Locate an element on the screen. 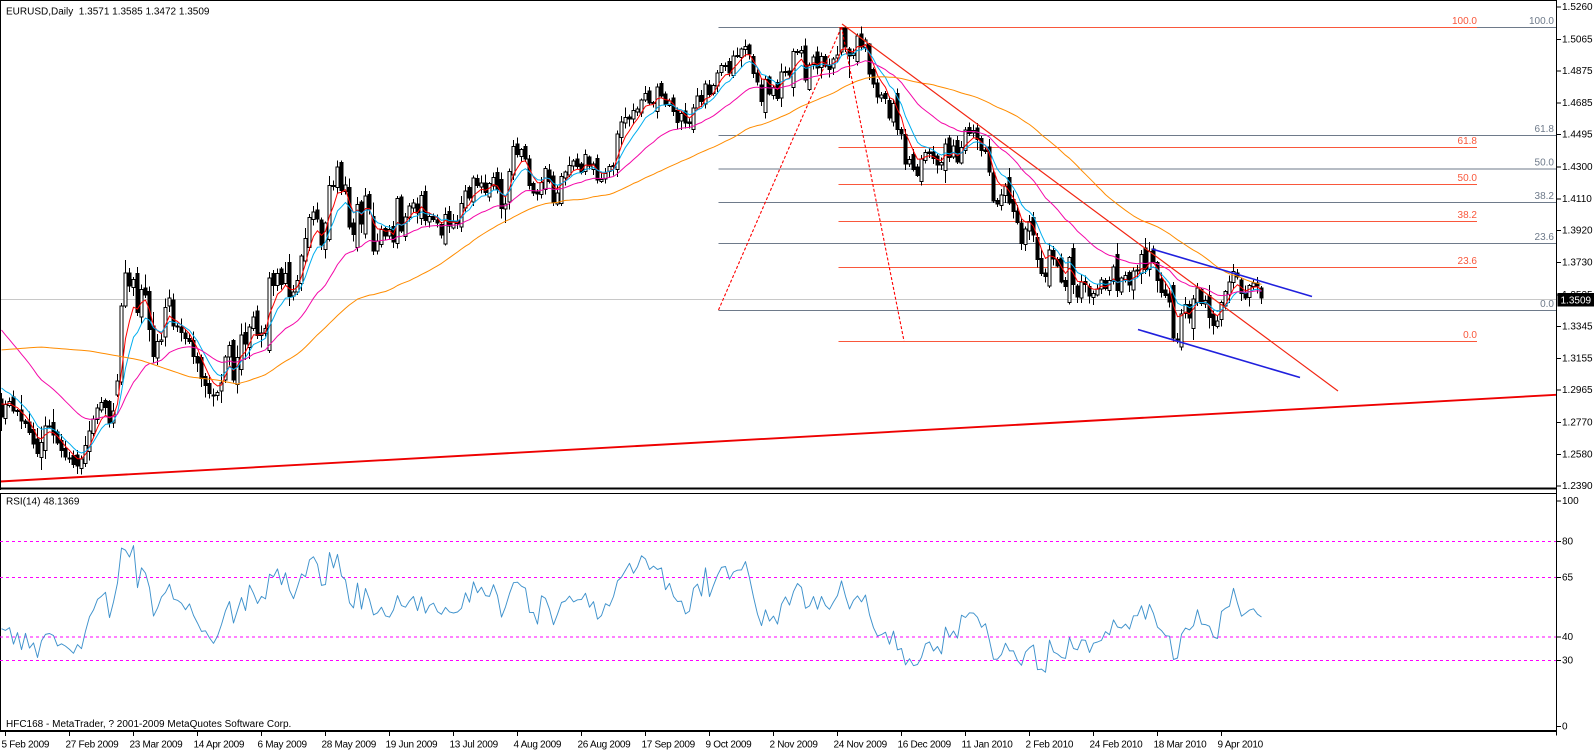  svg-text: 1.4495 is located at coordinates (1577, 135).